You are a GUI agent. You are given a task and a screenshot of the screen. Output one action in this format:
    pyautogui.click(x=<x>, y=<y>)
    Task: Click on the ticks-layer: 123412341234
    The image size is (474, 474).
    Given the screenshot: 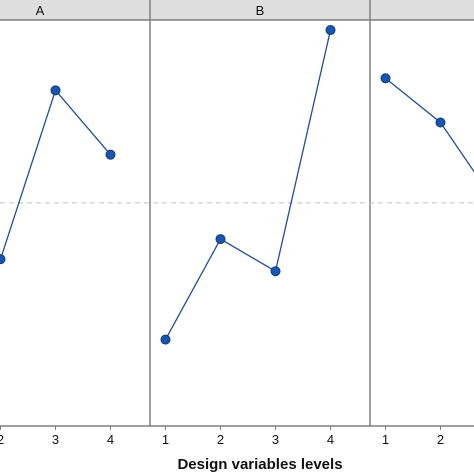 What is the action you would take?
    pyautogui.click(x=222, y=436)
    